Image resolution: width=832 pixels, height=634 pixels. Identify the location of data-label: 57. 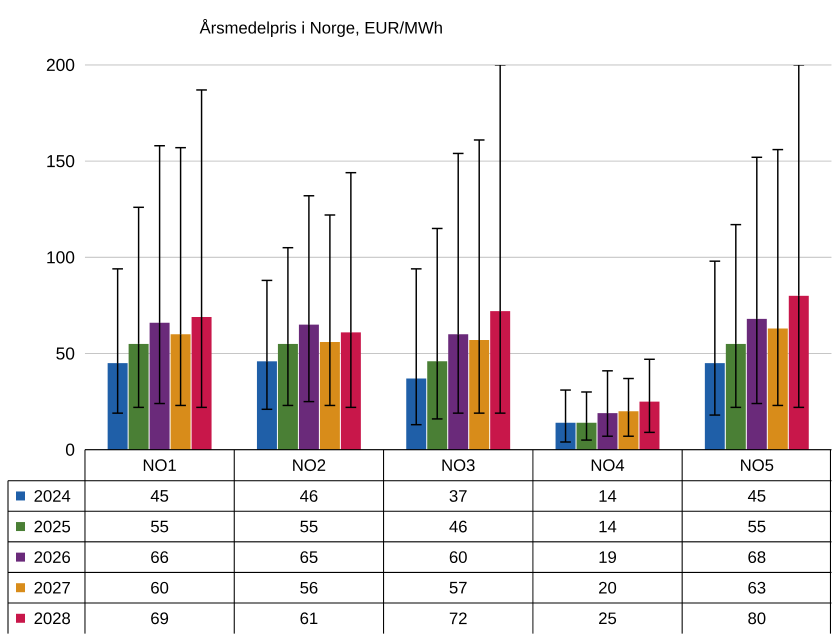
(458, 588).